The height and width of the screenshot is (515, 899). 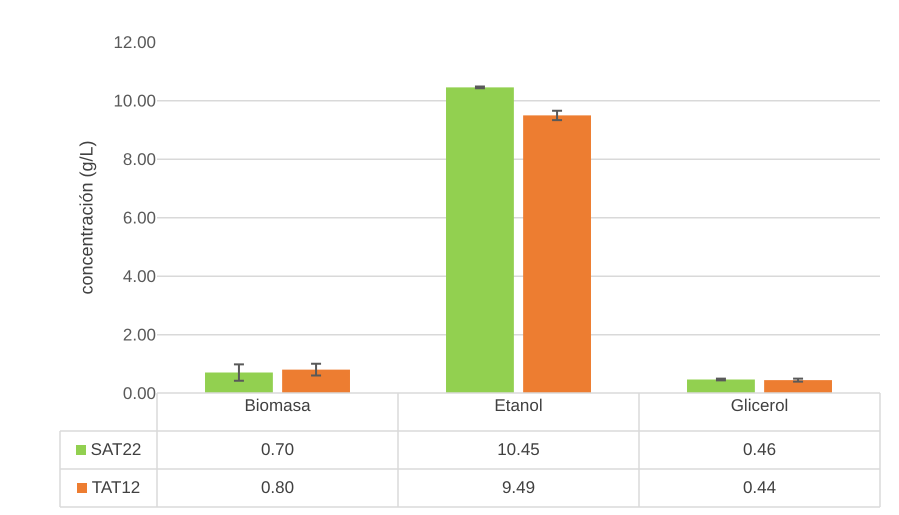 What do you see at coordinates (139, 218) in the screenshot?
I see `y-tick-label: 6.00` at bounding box center [139, 218].